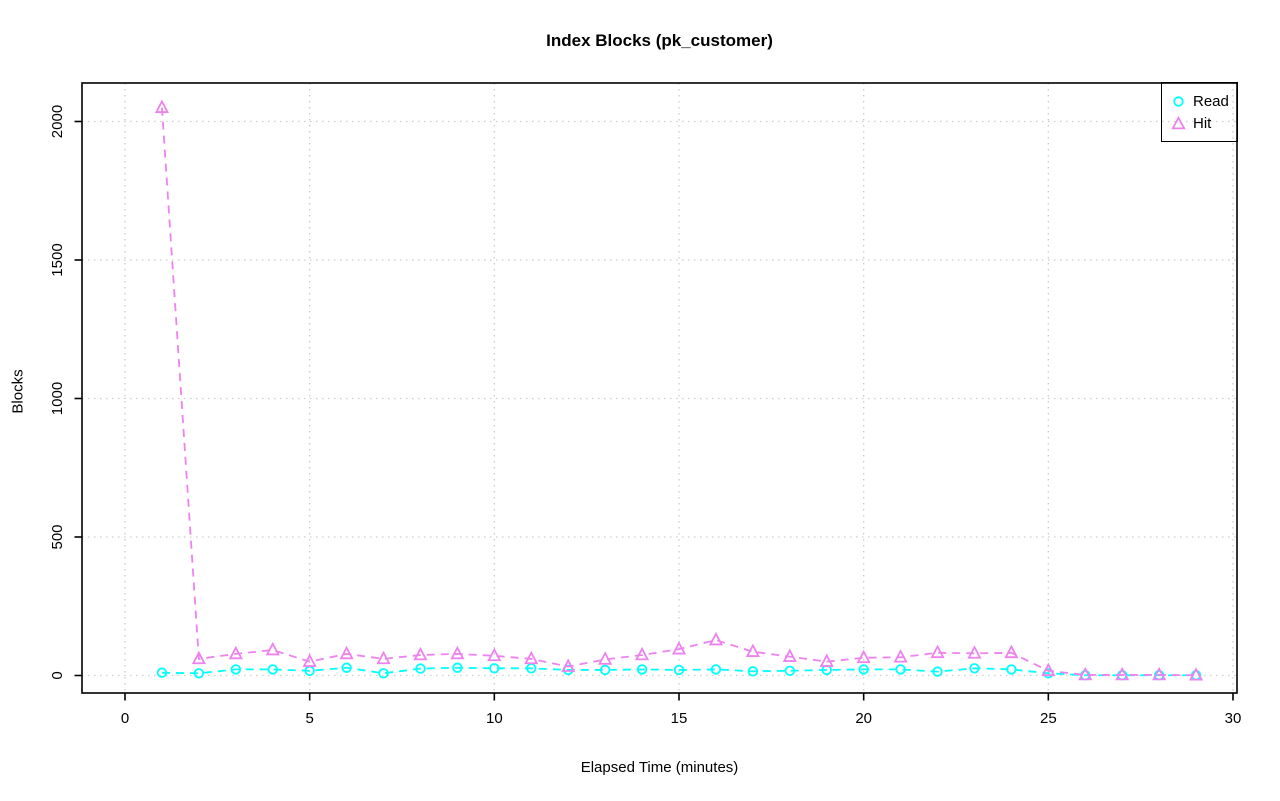 The width and height of the screenshot is (1280, 801). I want to click on x-tick-label: 5, so click(309, 718).